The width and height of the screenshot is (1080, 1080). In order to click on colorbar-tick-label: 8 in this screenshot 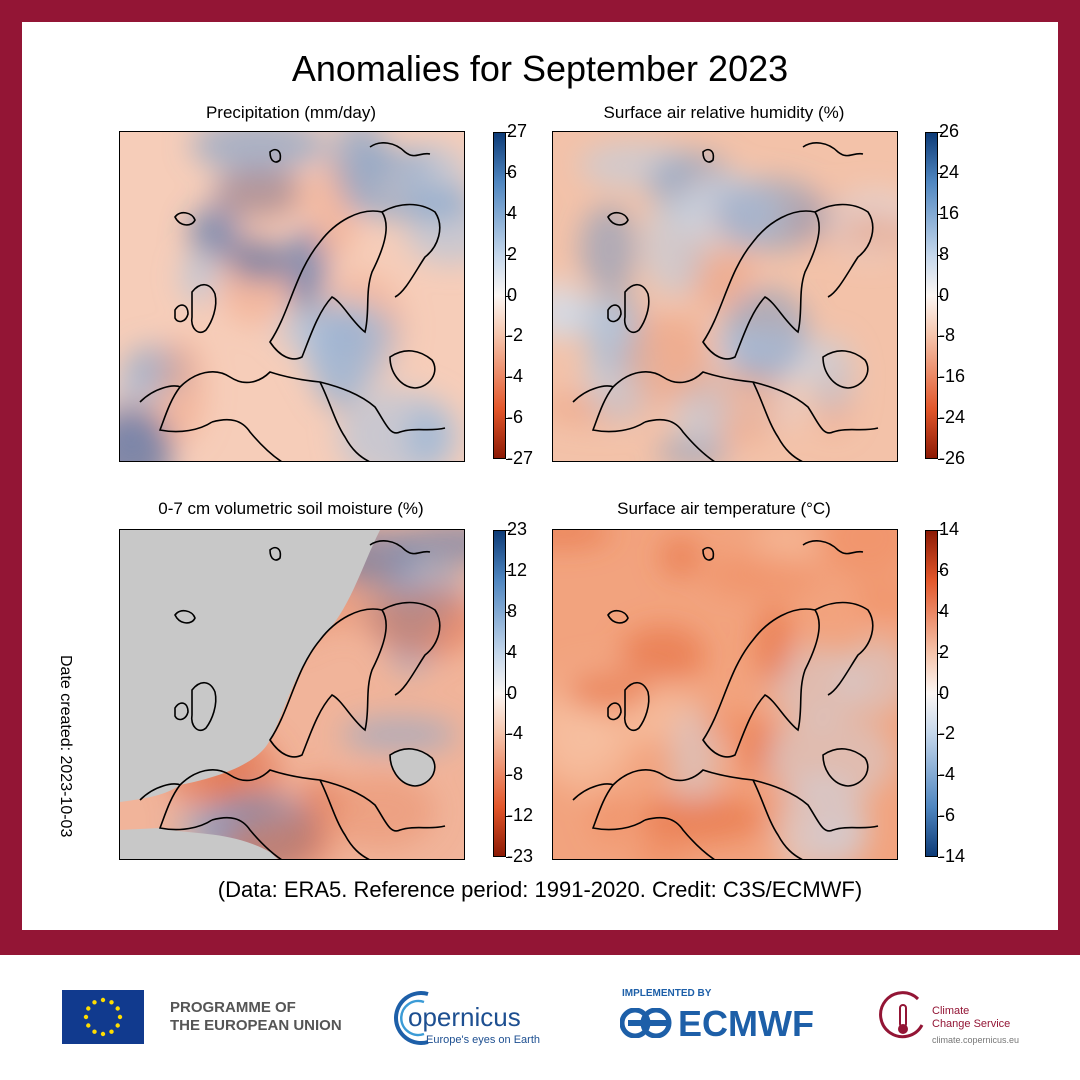, I will do `click(512, 611)`.